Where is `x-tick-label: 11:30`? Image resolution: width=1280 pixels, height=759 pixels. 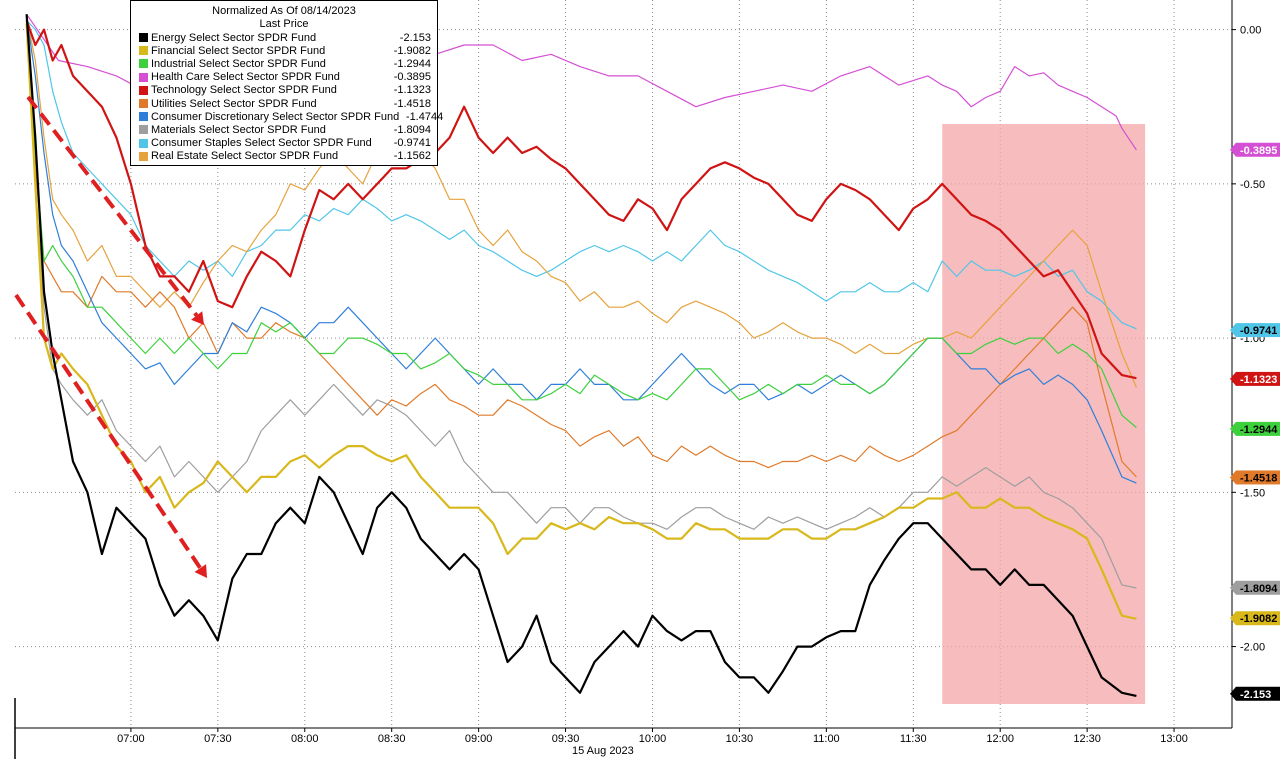 x-tick-label: 11:30 is located at coordinates (913, 739).